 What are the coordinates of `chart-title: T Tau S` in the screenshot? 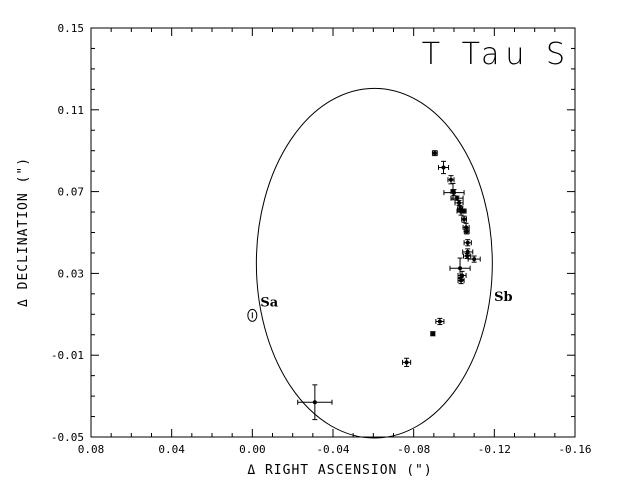 It's located at (496, 54).